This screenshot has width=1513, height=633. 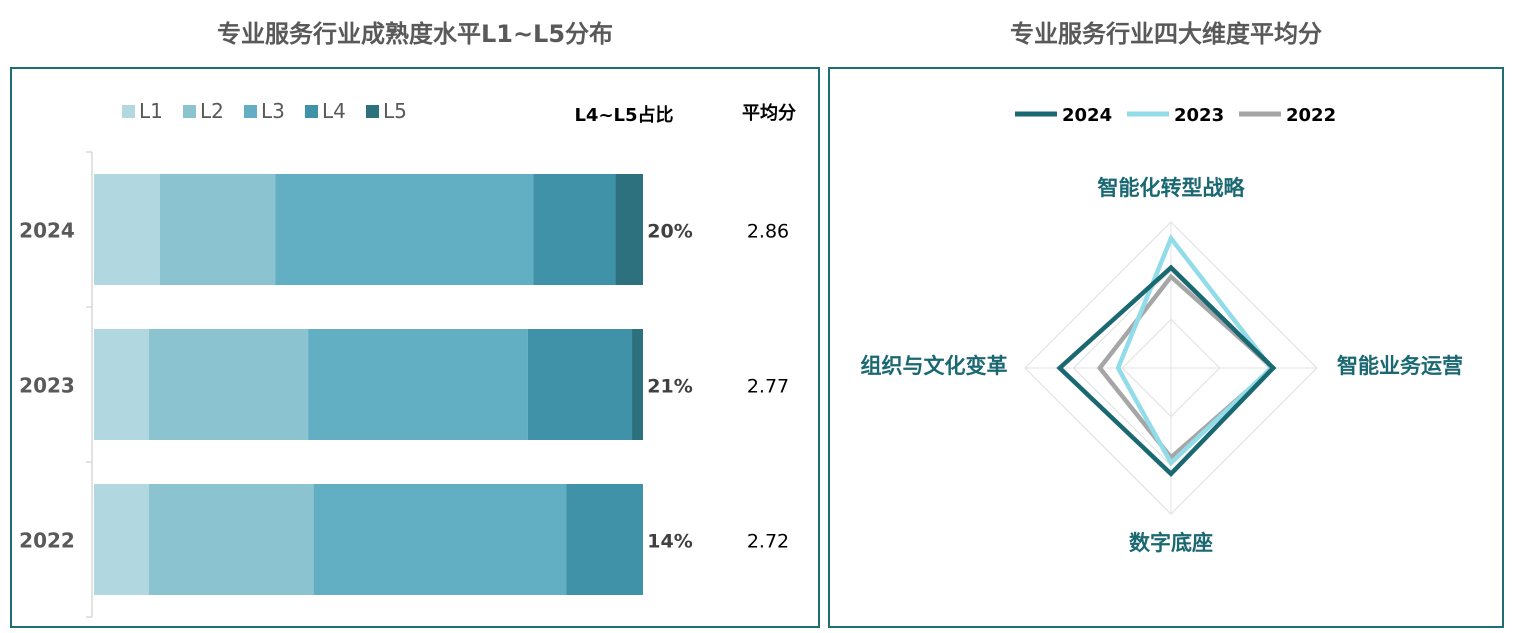 I want to click on ratio-value-2024: 20%, so click(x=669, y=232).